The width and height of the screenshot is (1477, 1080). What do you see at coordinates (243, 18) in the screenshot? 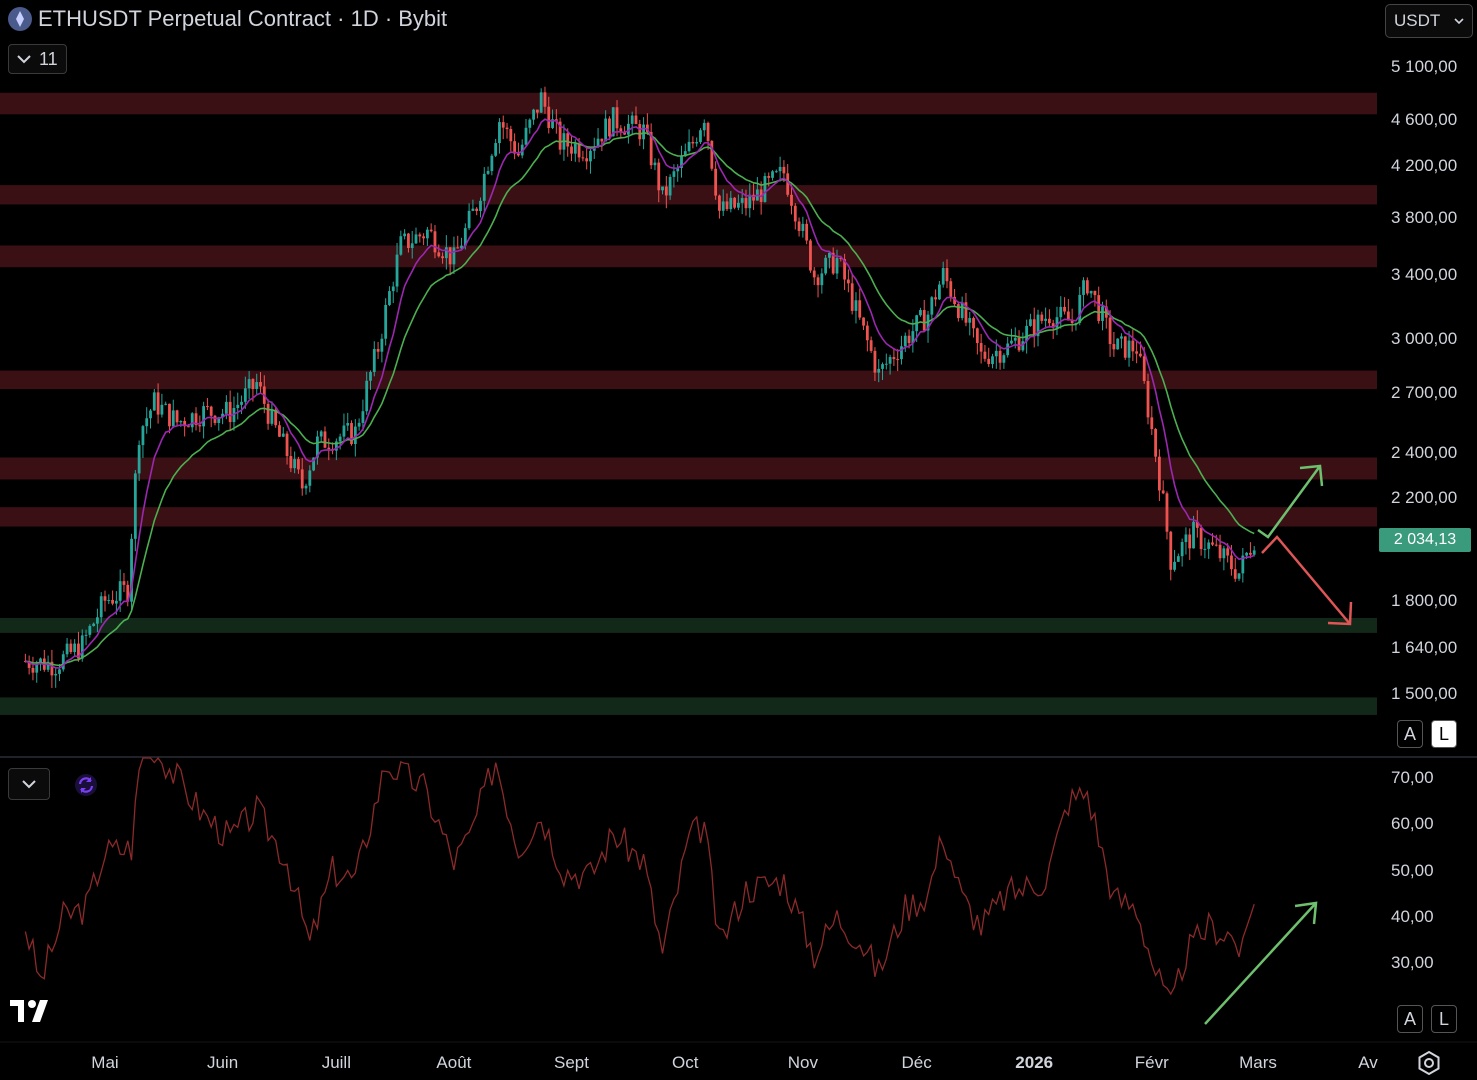
I see `symbol-title: ETHUSDT Perpetual Contract · 1D · Bybit` at bounding box center [243, 18].